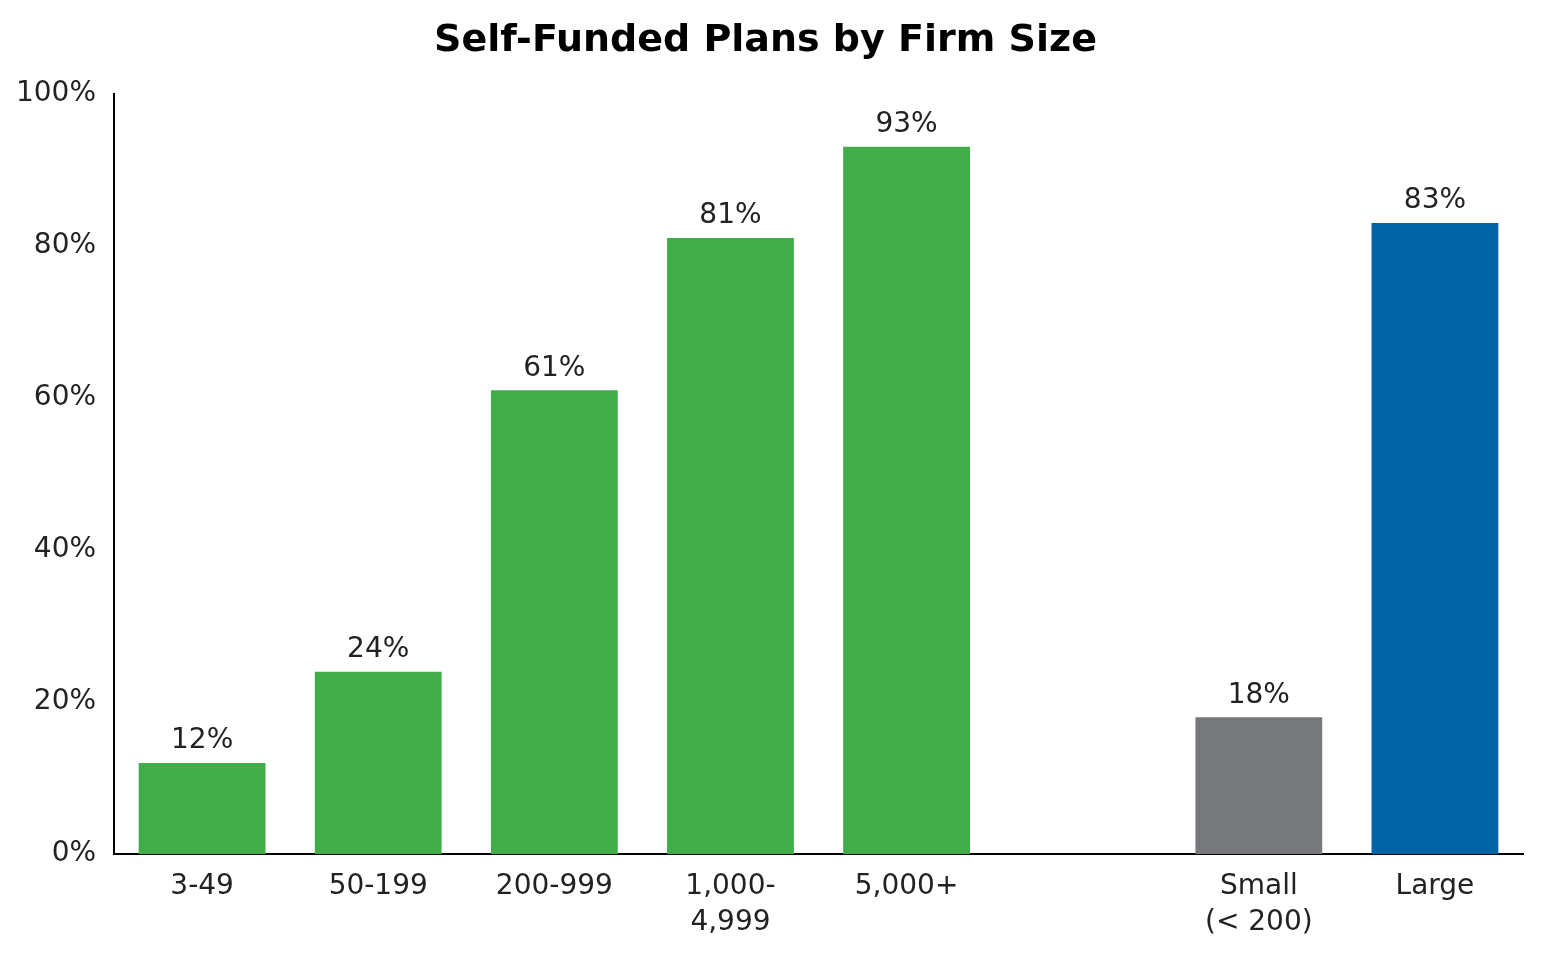  What do you see at coordinates (906, 884) in the screenshot?
I see `x-tick-label: 5,000+` at bounding box center [906, 884].